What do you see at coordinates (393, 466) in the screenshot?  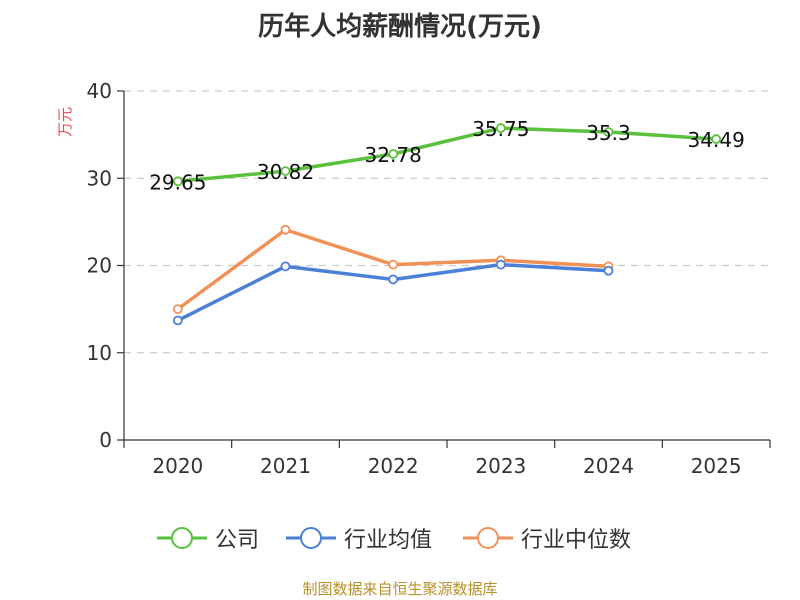 I see `x-tick-label: 2022` at bounding box center [393, 466].